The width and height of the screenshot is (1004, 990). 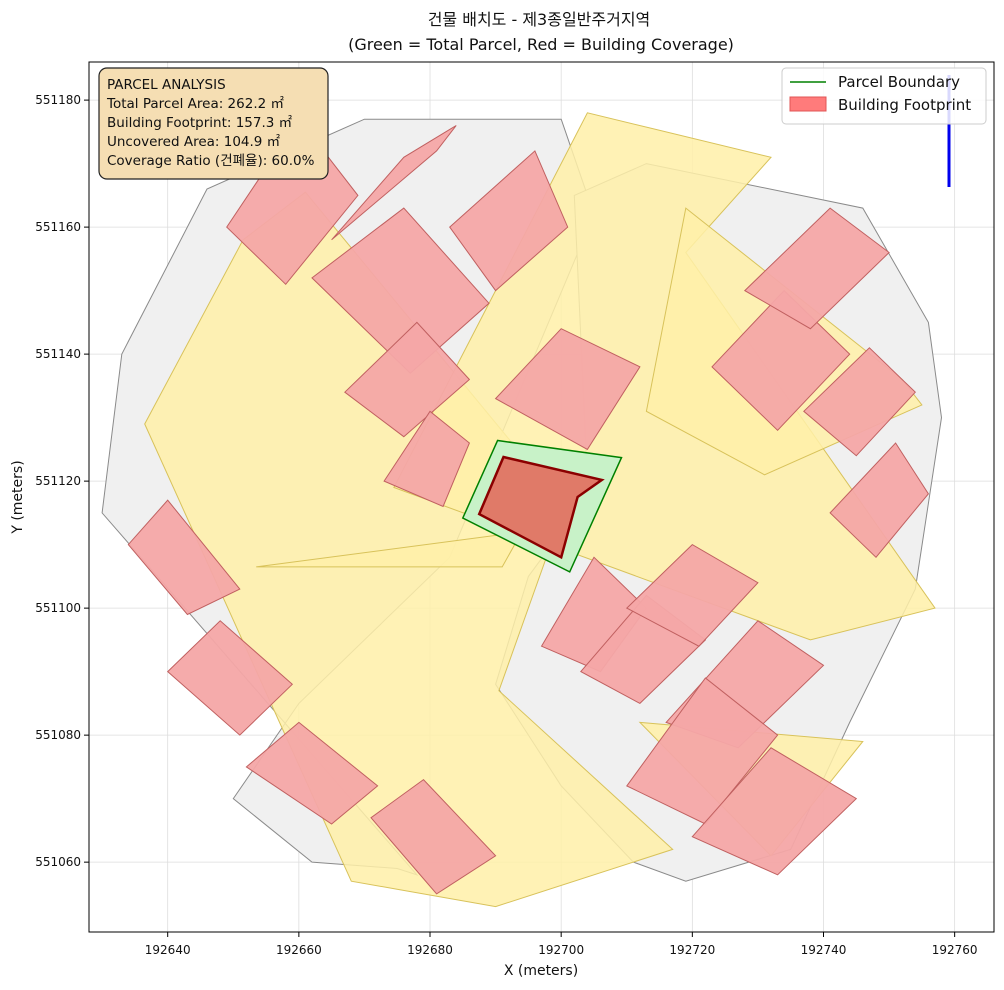 What do you see at coordinates (58, 227) in the screenshot?
I see `y-tick-label: 551160` at bounding box center [58, 227].